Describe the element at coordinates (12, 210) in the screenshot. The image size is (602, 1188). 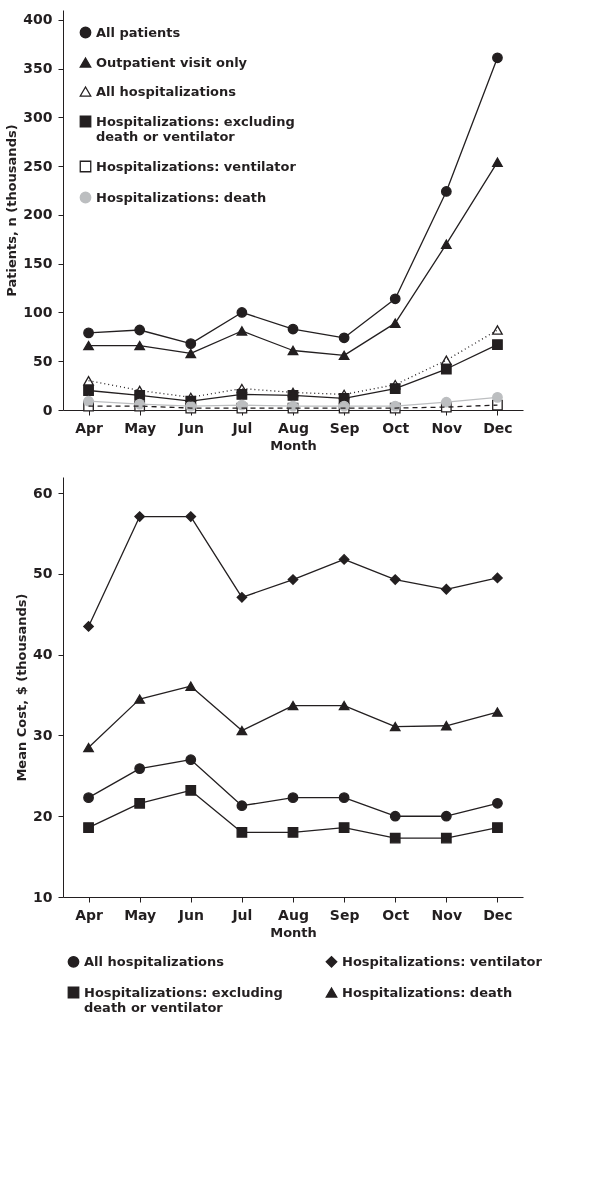
I see `y-axis-title: Patients, n (thousands)` at that location.